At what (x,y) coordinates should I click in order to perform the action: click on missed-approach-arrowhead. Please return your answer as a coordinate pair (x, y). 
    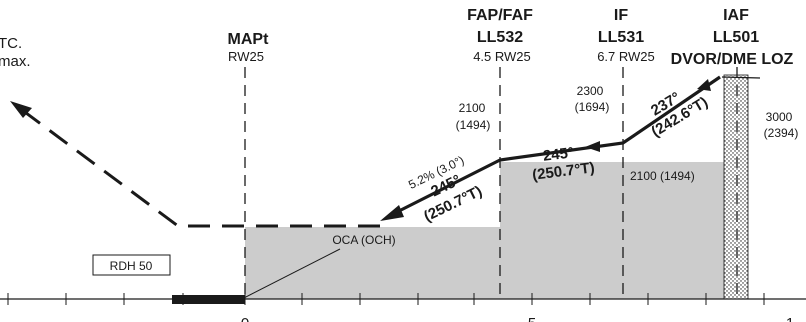
    Looking at the image, I should click on (21, 109).